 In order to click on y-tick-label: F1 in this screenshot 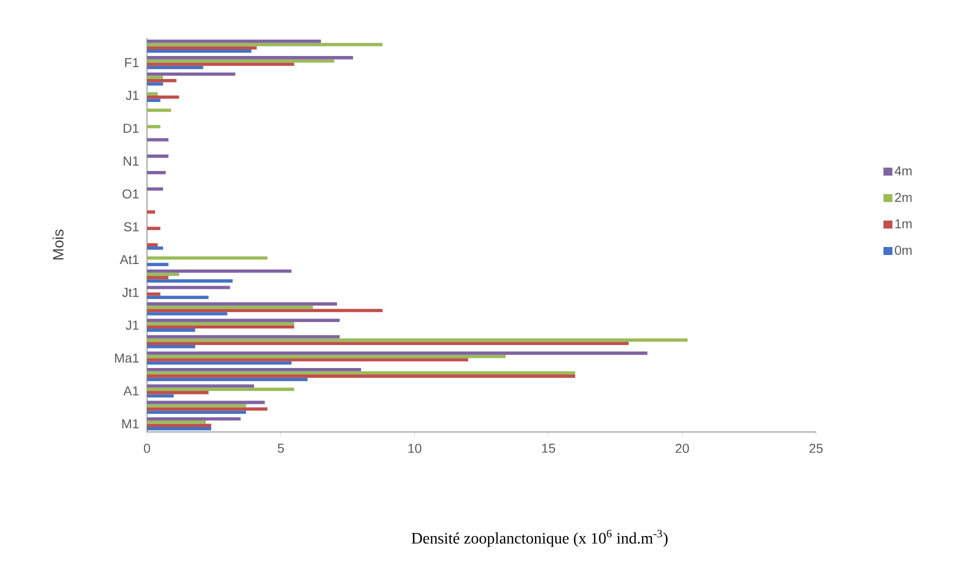, I will do `click(132, 63)`.